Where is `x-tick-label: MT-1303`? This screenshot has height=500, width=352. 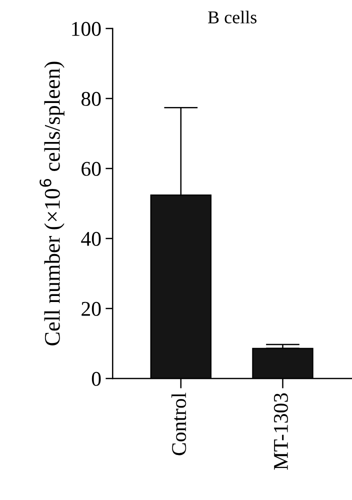
x-tick-label: MT-1303 is located at coordinates (281, 431).